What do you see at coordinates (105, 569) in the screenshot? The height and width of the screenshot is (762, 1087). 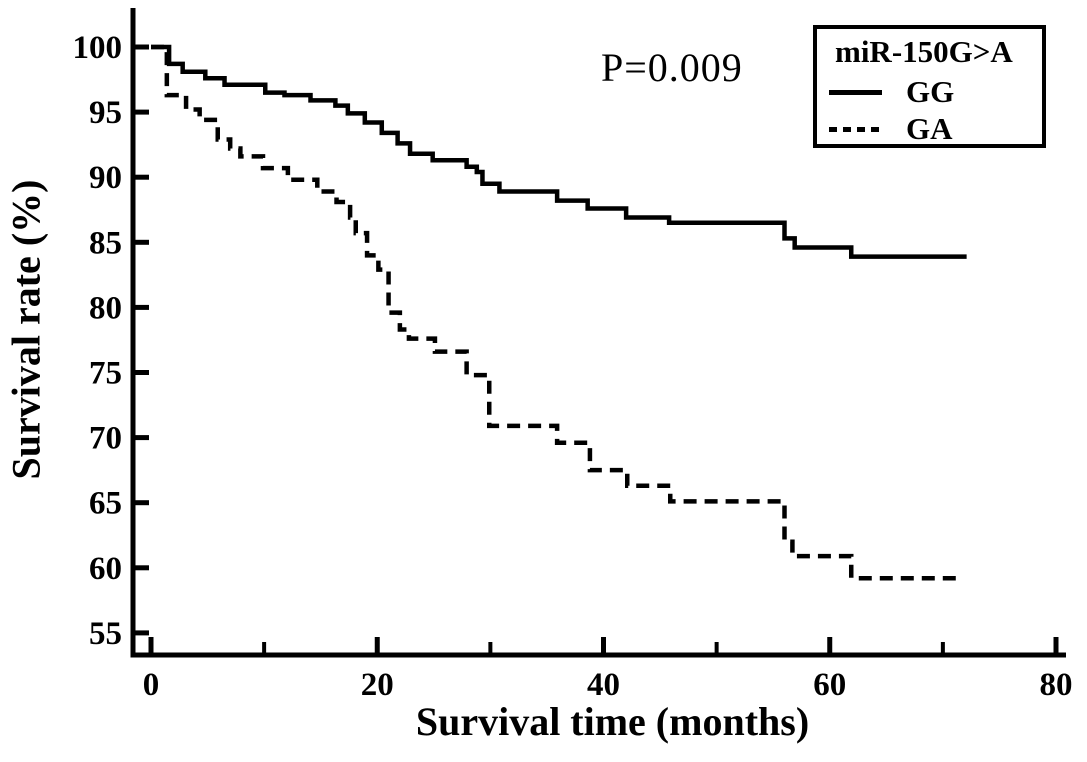 I see `y-tick-label: 60` at bounding box center [105, 569].